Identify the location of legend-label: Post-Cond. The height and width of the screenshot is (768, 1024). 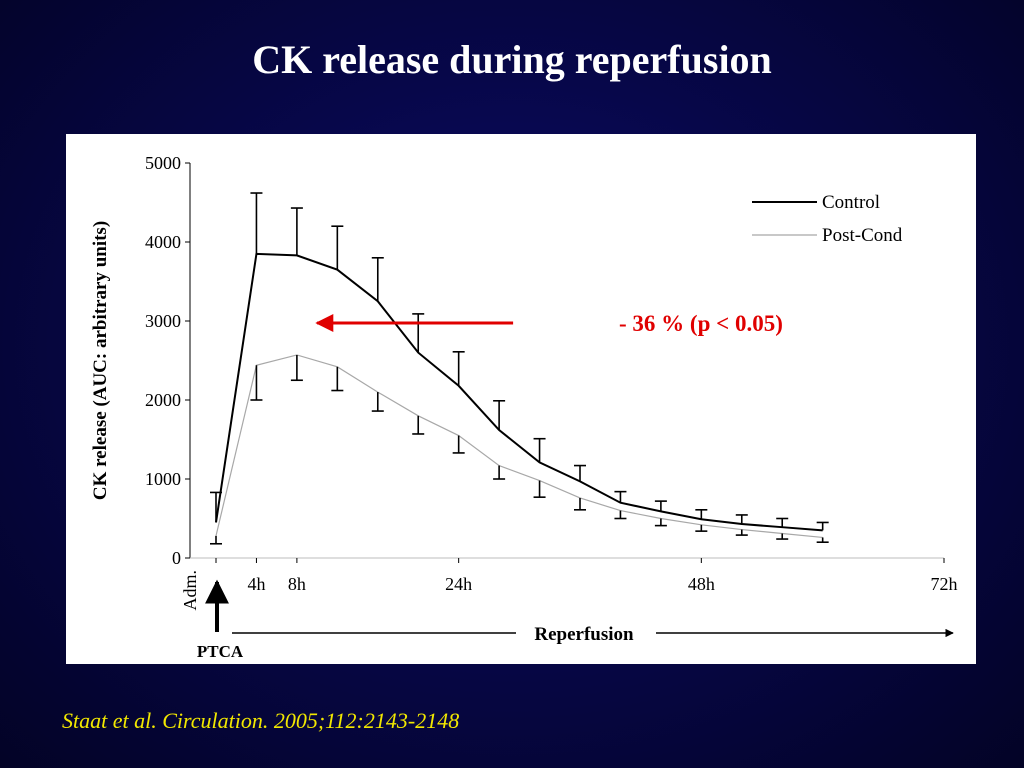
(862, 235).